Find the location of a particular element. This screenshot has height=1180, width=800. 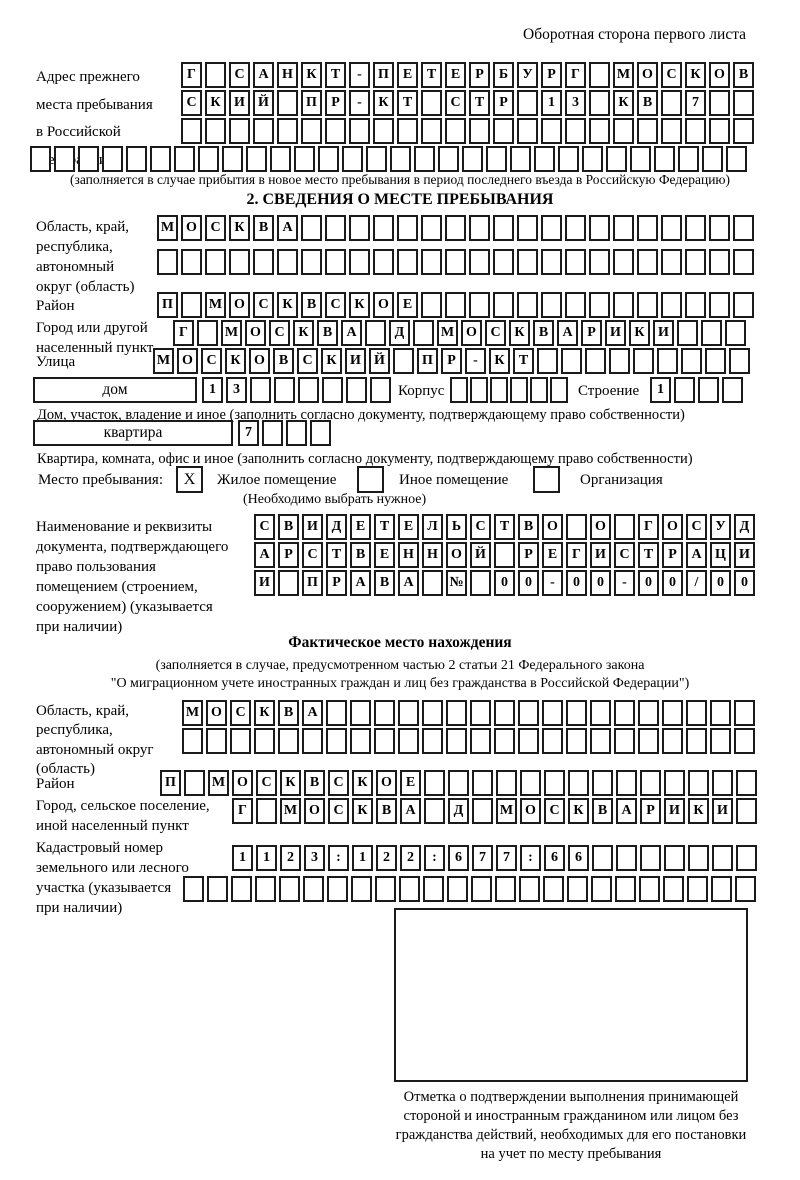

char-cell: 1 is located at coordinates (551, 103).